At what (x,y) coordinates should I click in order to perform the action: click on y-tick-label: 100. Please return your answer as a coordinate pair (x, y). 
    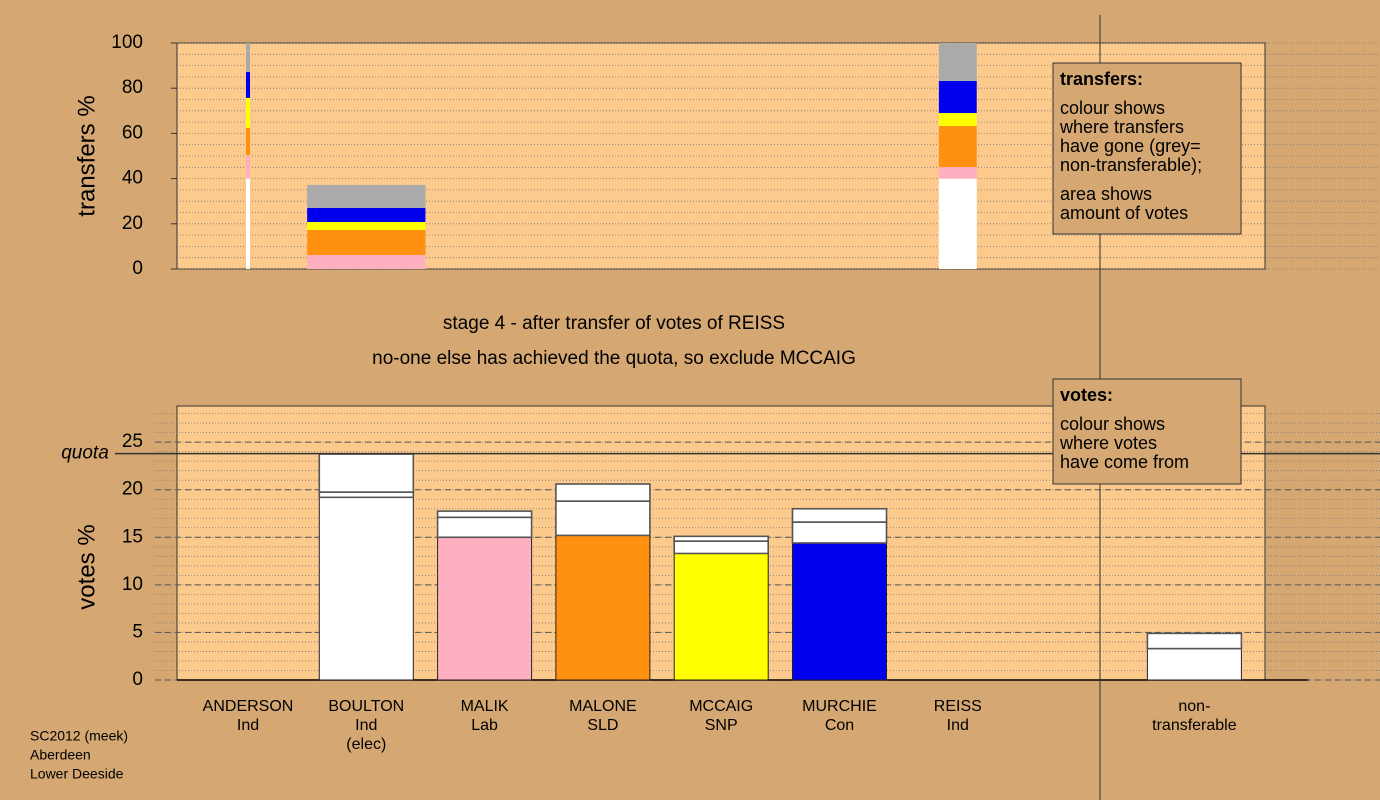
    Looking at the image, I should click on (127, 42).